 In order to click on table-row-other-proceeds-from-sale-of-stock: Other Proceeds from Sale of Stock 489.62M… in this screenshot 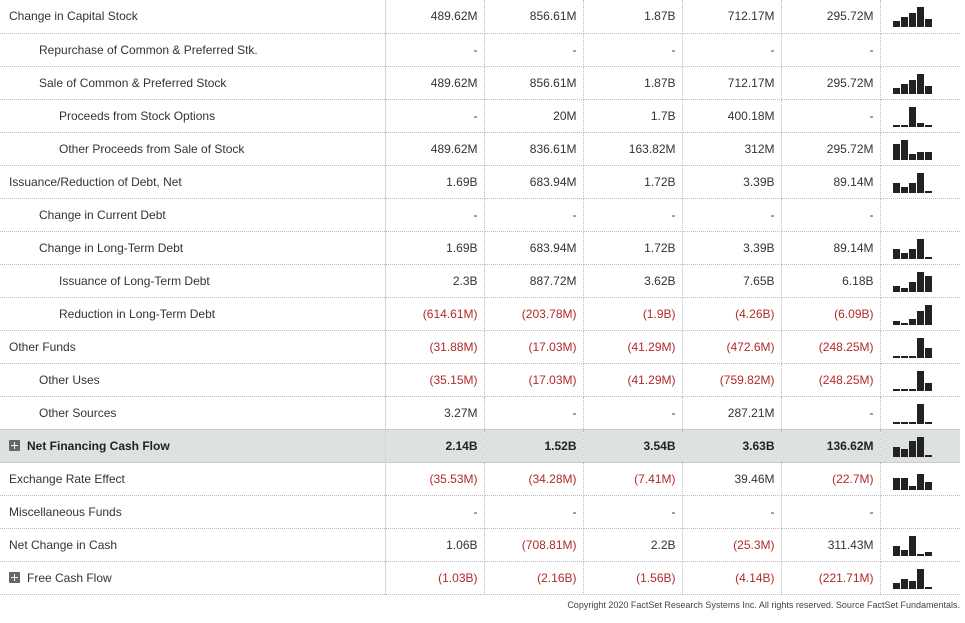, I will do `click(480, 149)`.